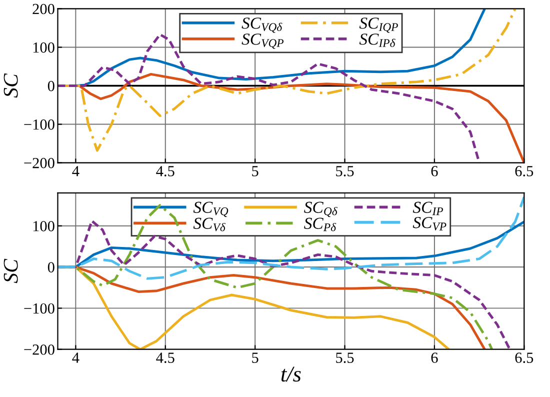 This screenshot has height=397, width=550. What do you see at coordinates (209, 225) in the screenshot?
I see `legend-label: SC$_{Vδ}$` at bounding box center [209, 225].